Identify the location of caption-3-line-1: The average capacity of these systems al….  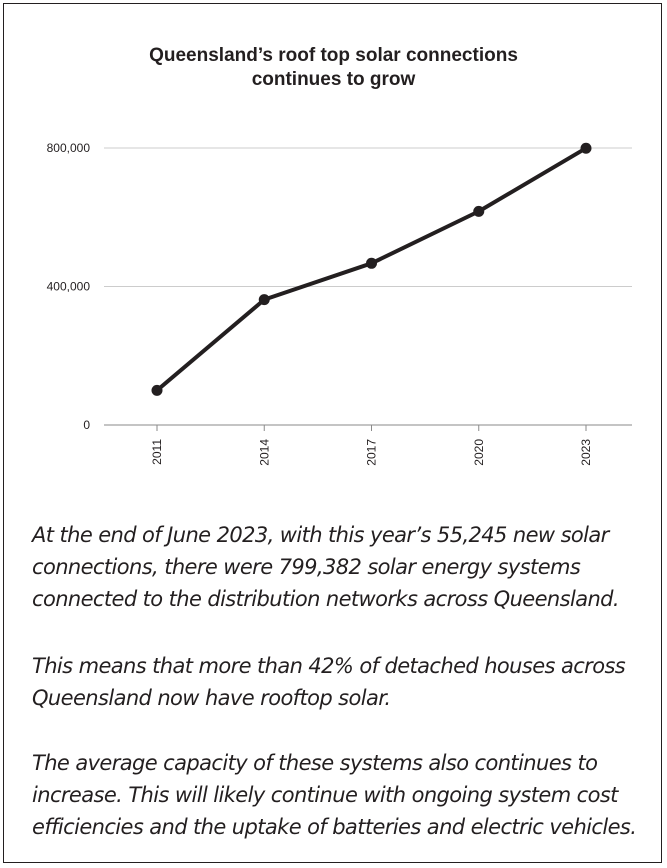
(315, 763).